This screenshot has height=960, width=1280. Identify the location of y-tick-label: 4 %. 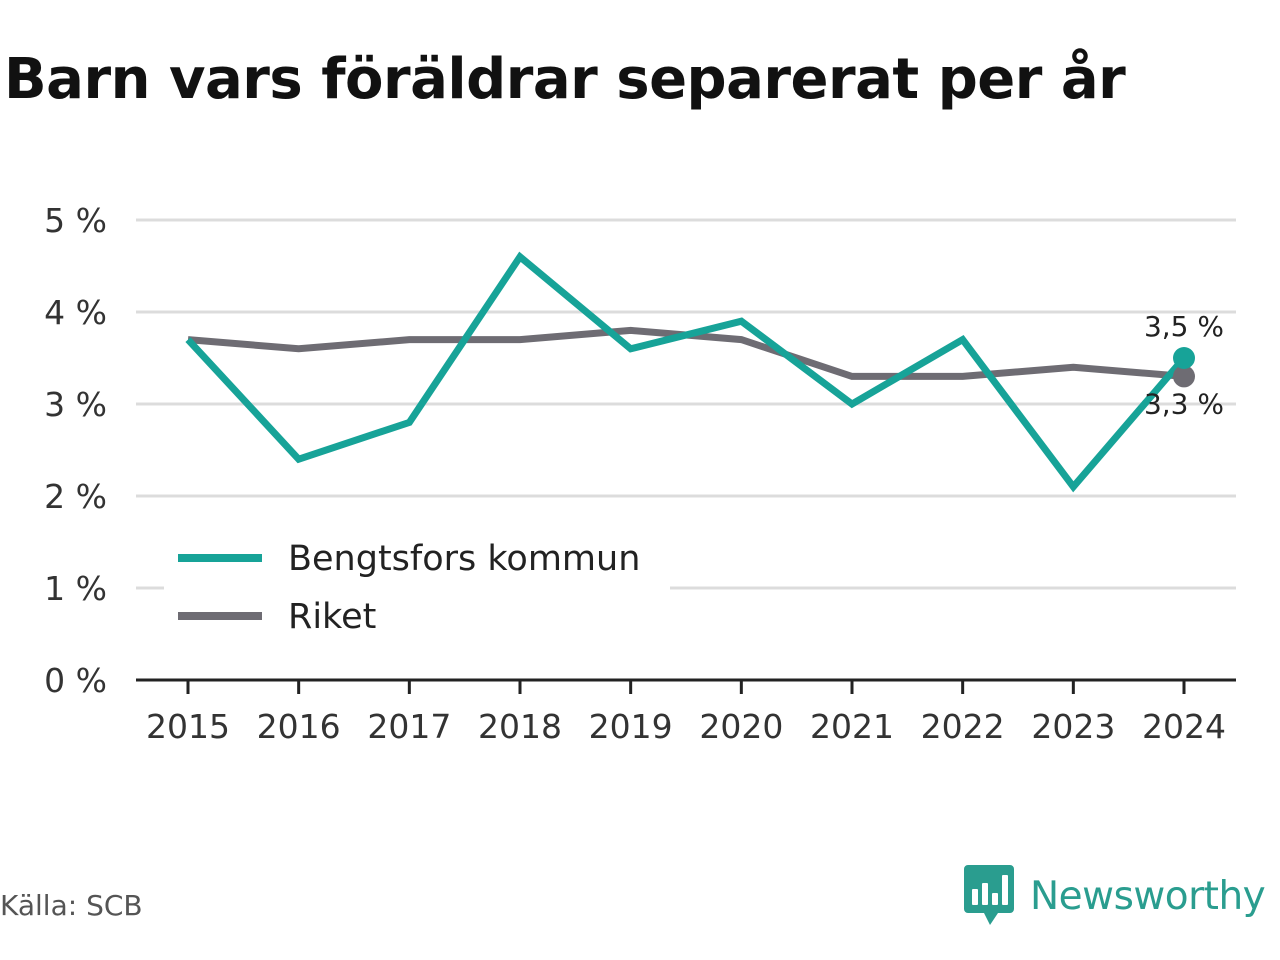
(75, 312).